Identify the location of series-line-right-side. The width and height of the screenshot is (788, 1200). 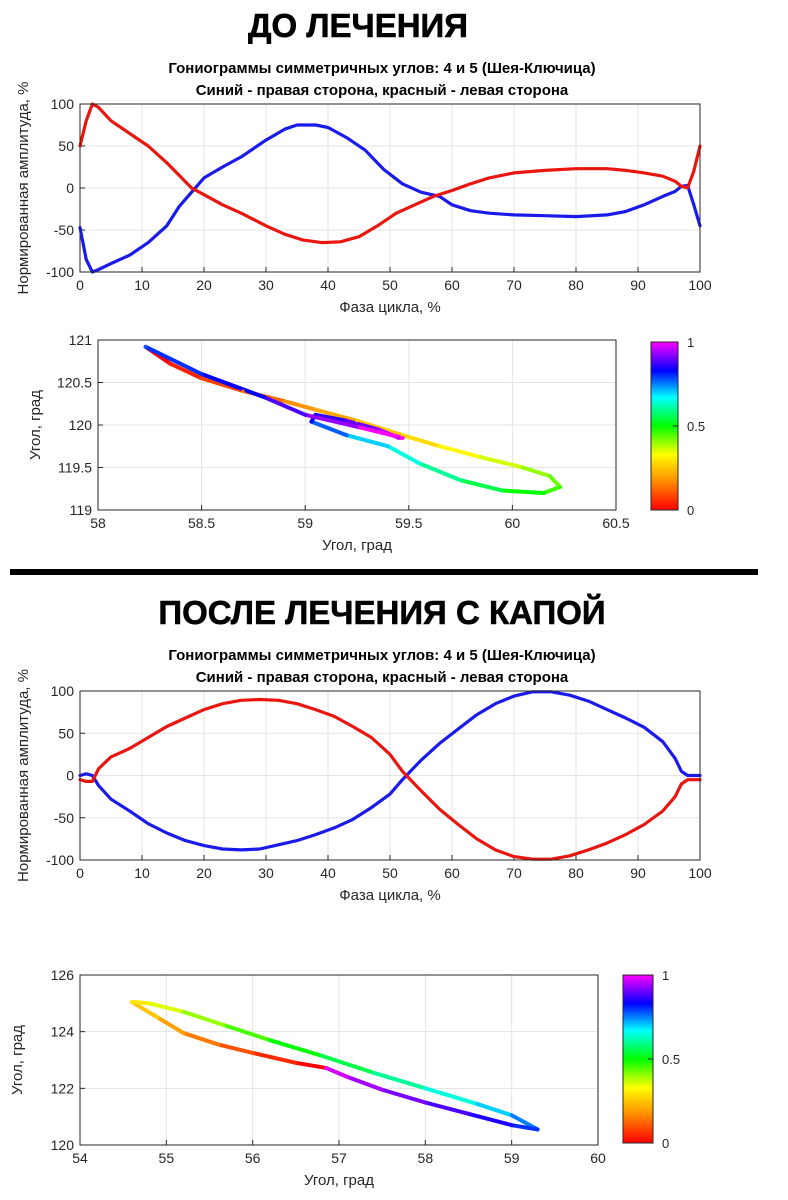
(390, 198).